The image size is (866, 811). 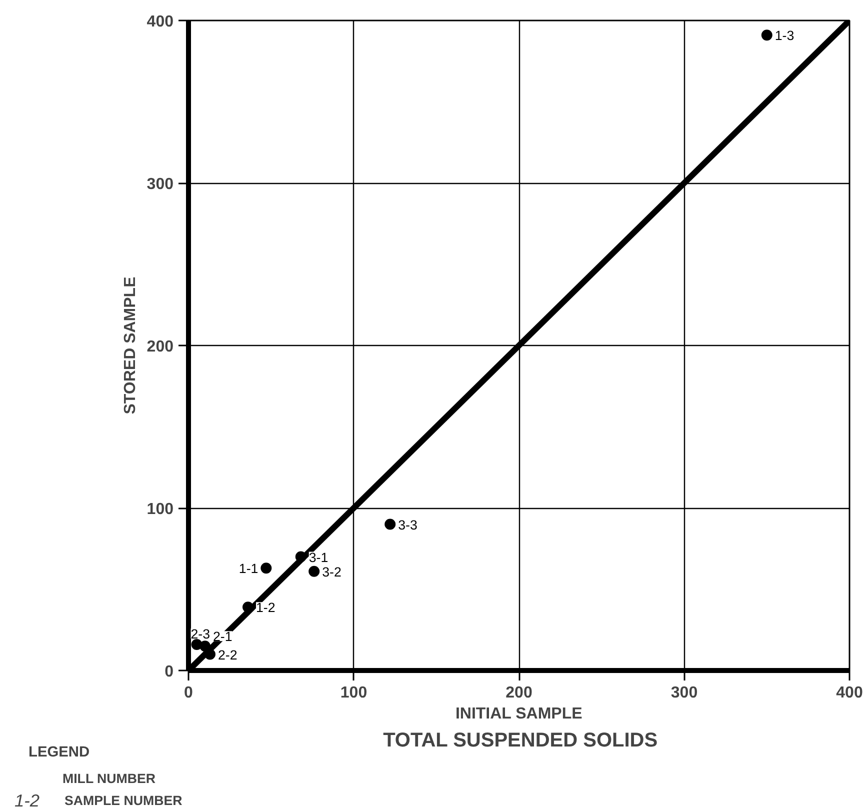 I want to click on annotation: 3-3, so click(x=408, y=524).